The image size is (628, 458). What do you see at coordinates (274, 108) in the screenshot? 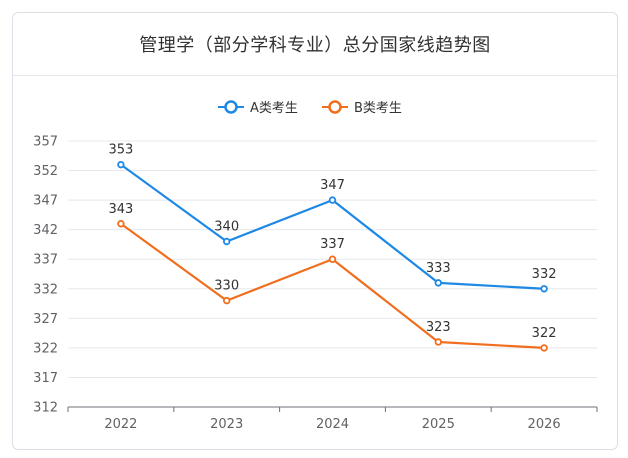
I see `legend-entry: A类考生` at bounding box center [274, 108].